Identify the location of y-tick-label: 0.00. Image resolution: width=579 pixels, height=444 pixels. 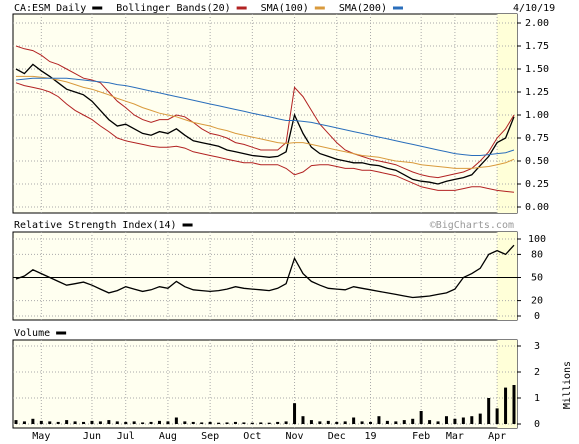
(537, 207).